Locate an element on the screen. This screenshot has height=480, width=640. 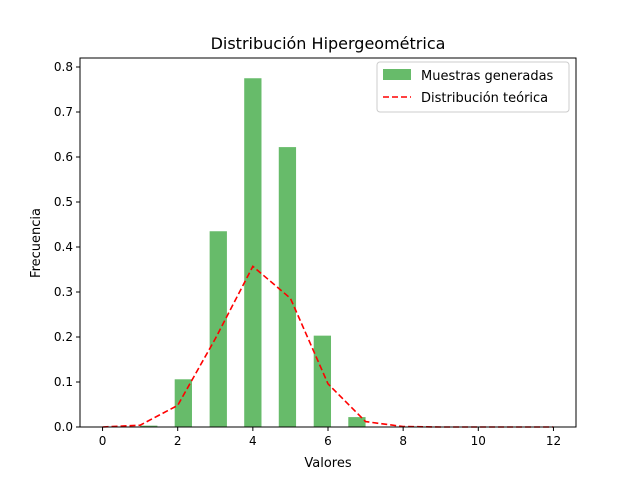
y-tick-label-0.6: 0.6 is located at coordinates (63, 157).